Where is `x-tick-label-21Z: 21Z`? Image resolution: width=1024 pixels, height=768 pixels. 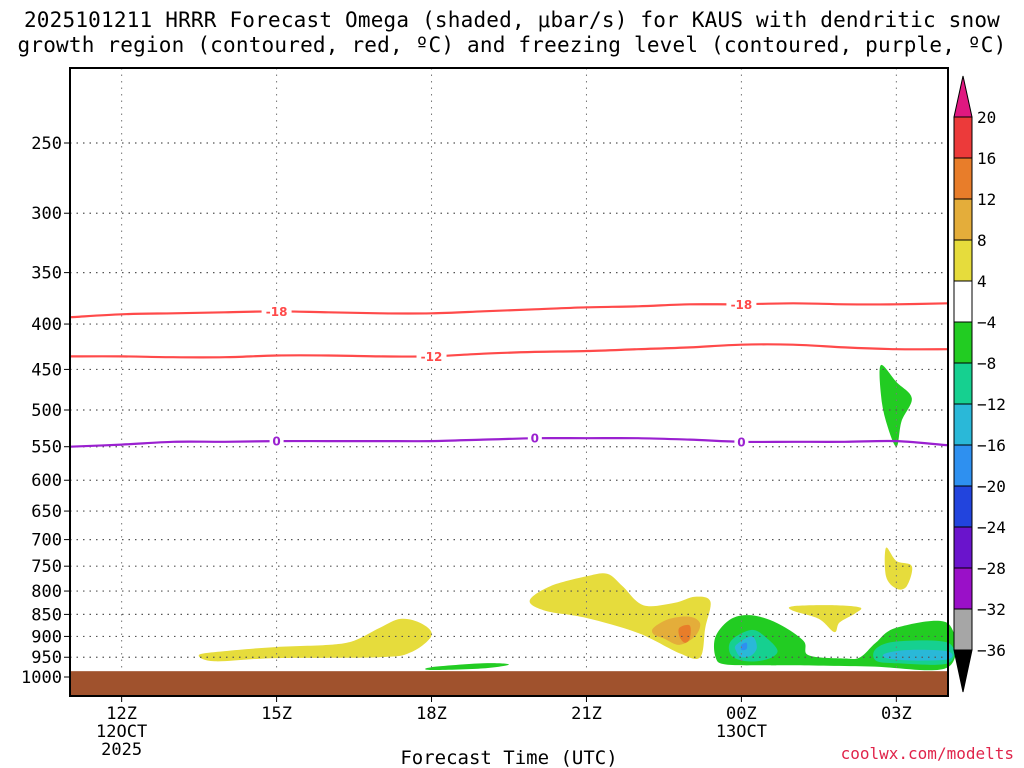
x-tick-label-21Z: 21Z is located at coordinates (586, 714).